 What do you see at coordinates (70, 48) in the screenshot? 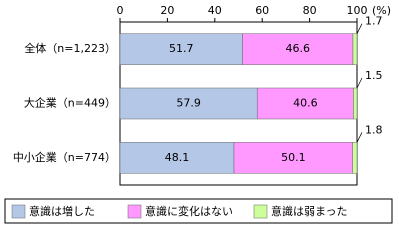
I see `category-label: 全体（n=1,223）` at bounding box center [70, 48].